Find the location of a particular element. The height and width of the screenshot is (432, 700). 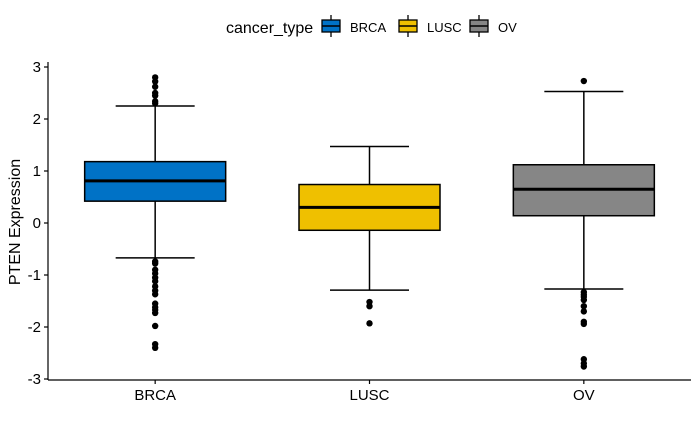

legend-entry-brca: BRCA is located at coordinates (353, 26).